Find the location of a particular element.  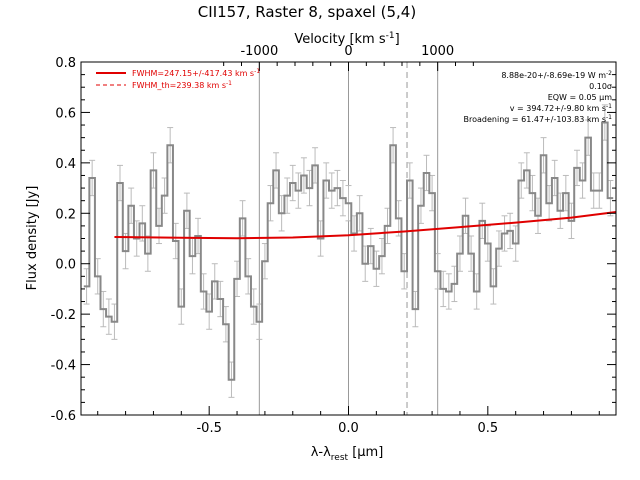

annotation-line: Broadening = 61.47+/-103.83 km s-1 is located at coordinates (538, 119).